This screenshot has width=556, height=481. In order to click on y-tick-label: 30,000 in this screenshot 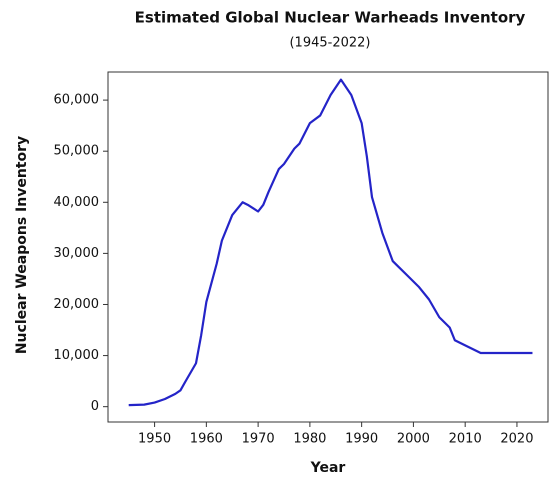, I will do `click(77, 253)`.